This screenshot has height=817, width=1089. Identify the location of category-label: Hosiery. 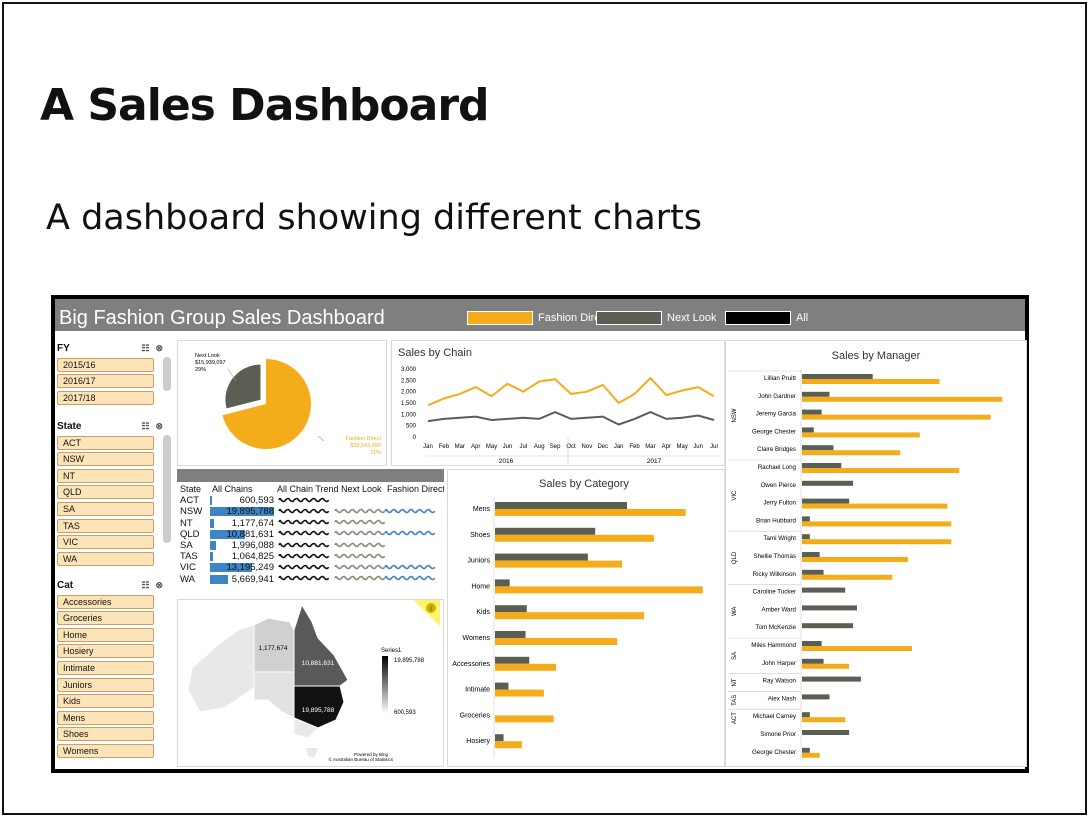
(478, 741).